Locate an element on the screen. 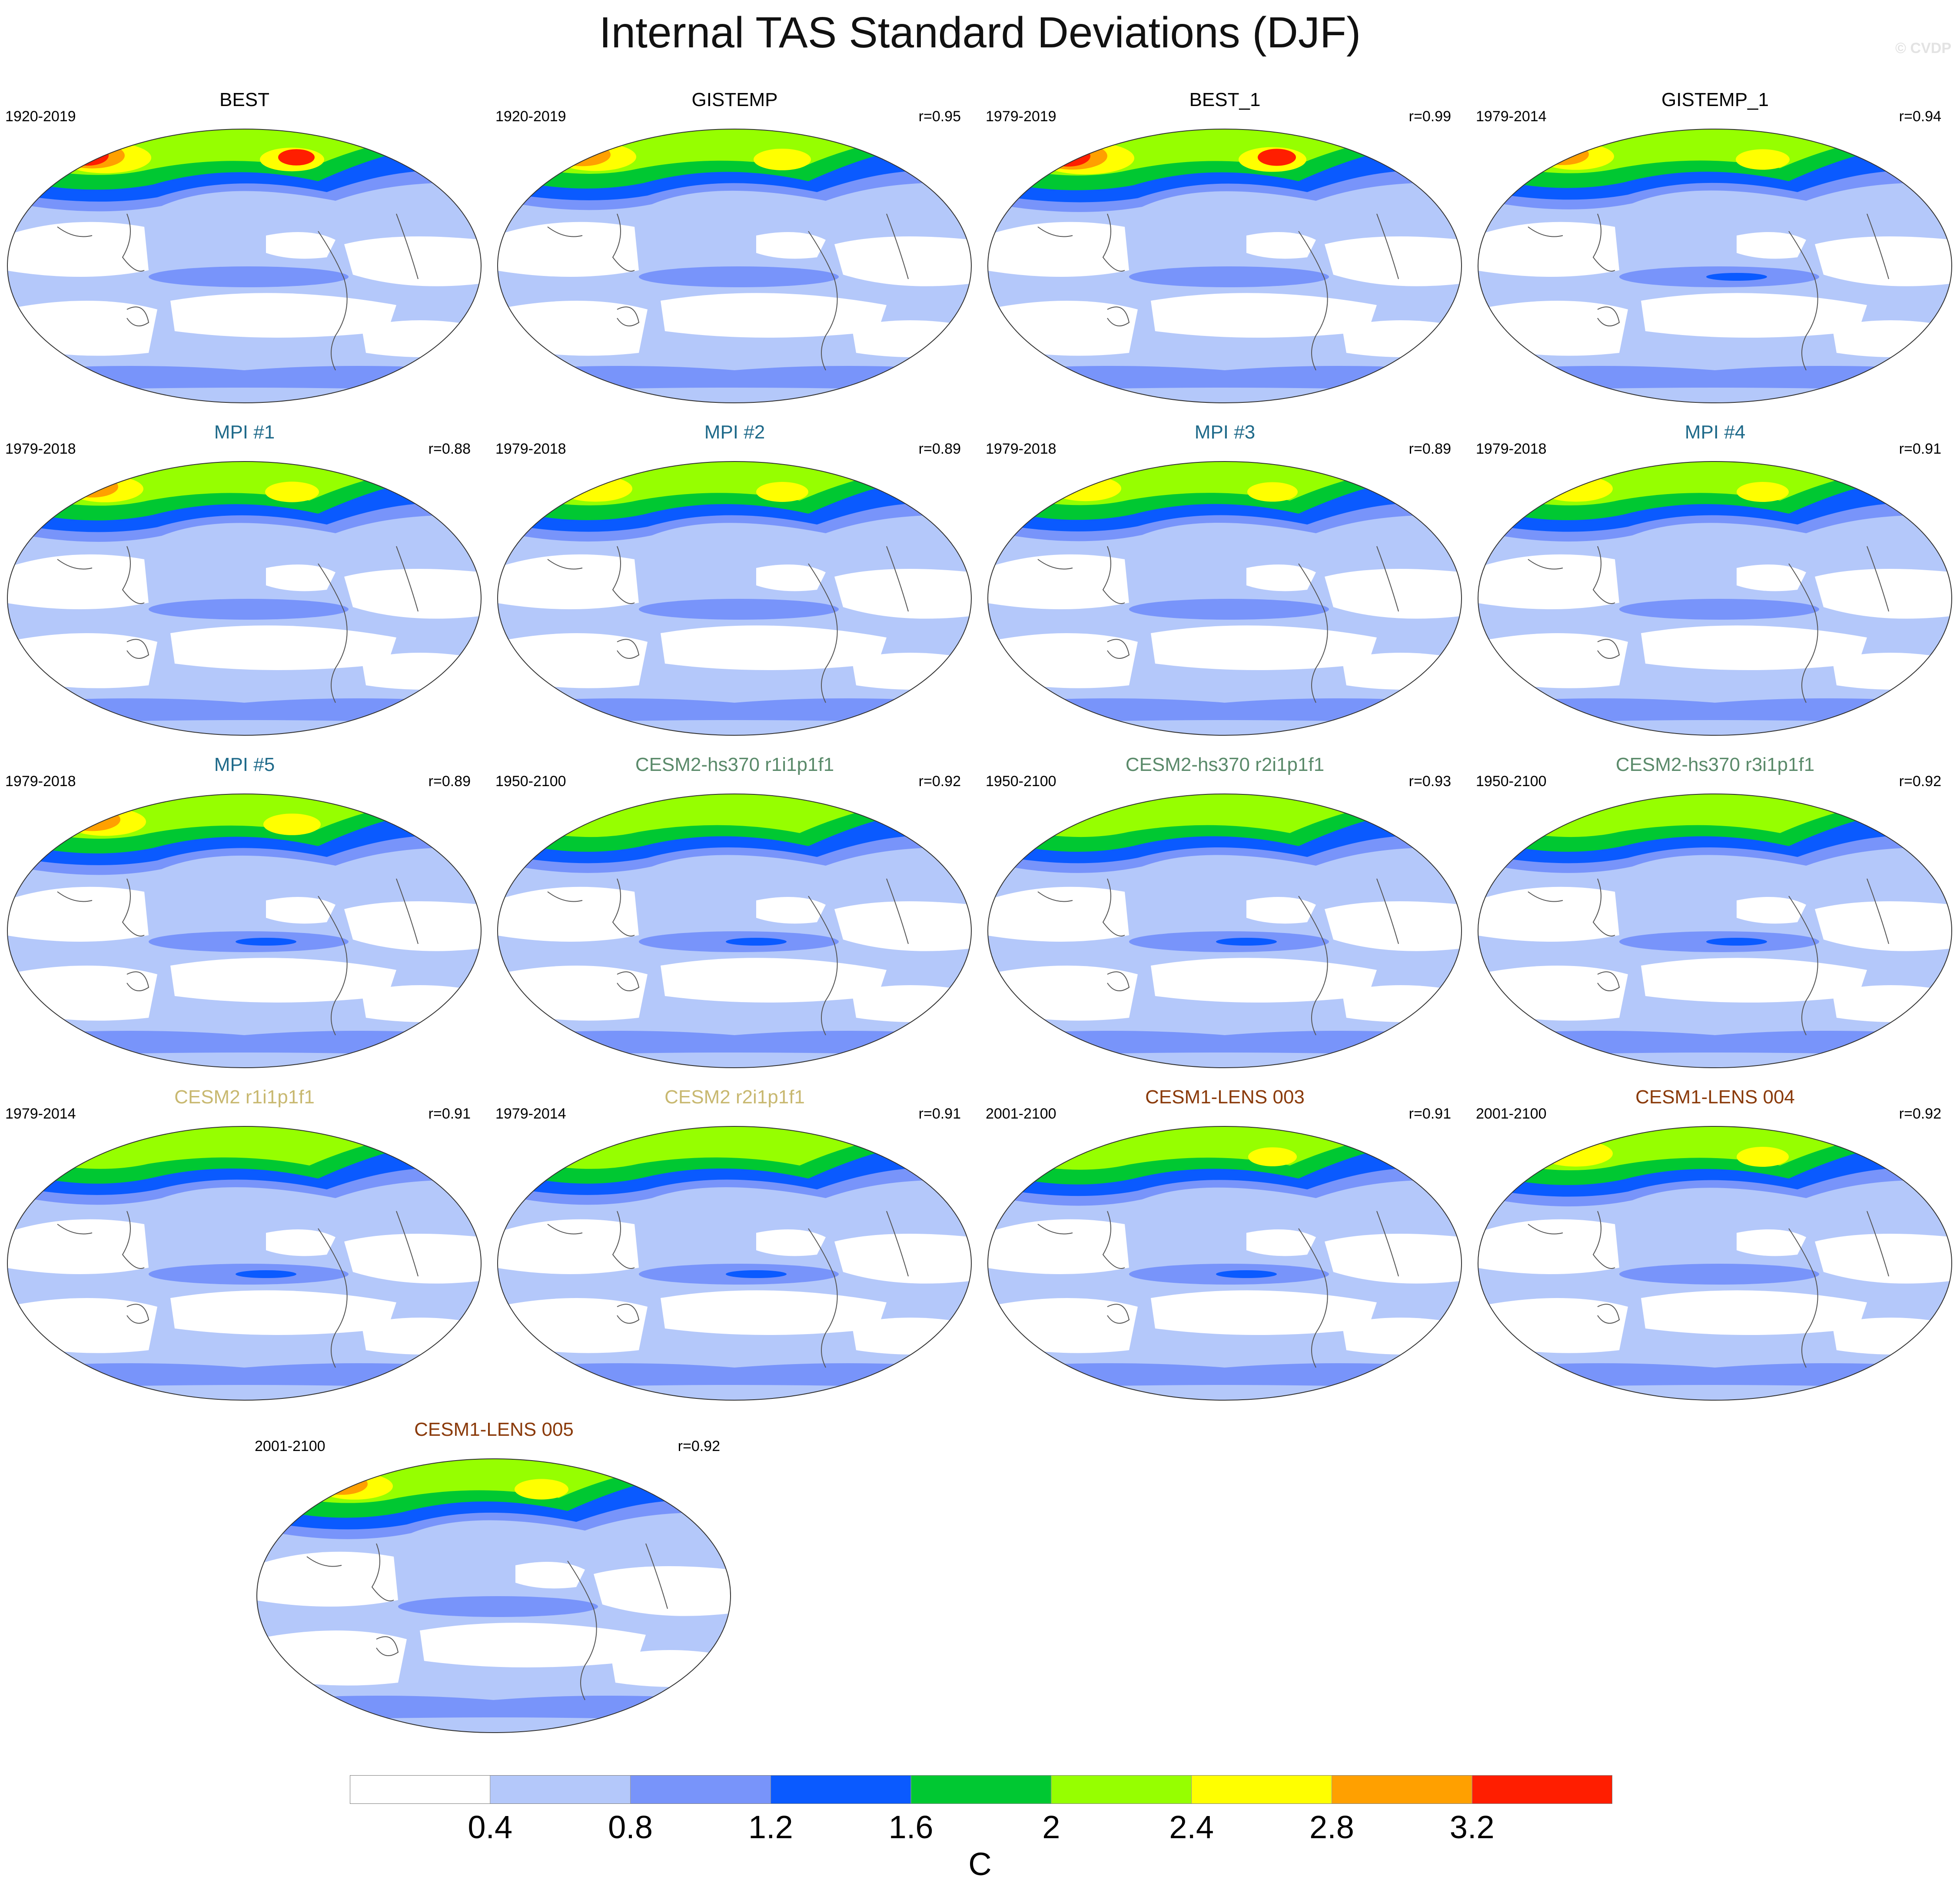 The image size is (1960, 1886). map-panel: MPI #3 1979-2018 r=0.89 is located at coordinates (1224, 579).